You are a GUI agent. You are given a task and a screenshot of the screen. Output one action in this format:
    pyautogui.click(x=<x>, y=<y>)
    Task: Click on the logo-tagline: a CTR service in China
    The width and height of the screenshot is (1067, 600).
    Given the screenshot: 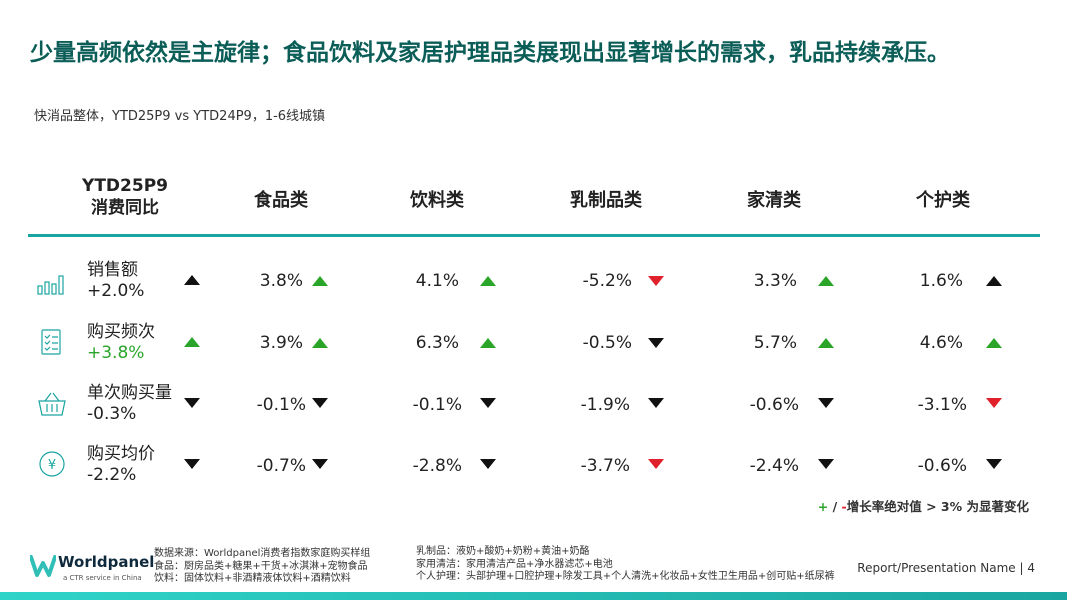 What is the action you would take?
    pyautogui.click(x=102, y=578)
    